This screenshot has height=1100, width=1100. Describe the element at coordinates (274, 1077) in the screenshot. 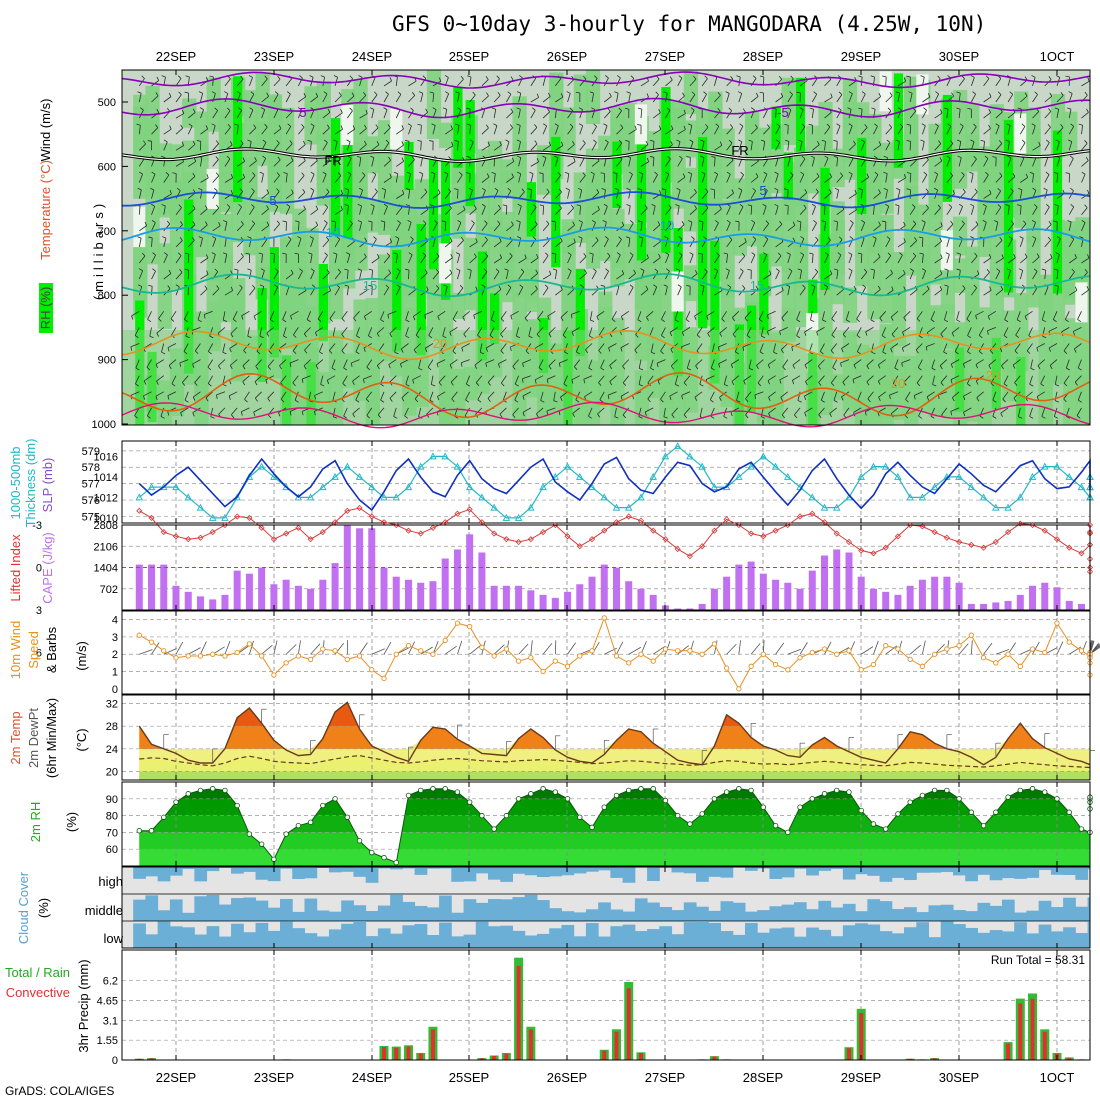

I see `bottom-date-label: 23SEP` at that location.